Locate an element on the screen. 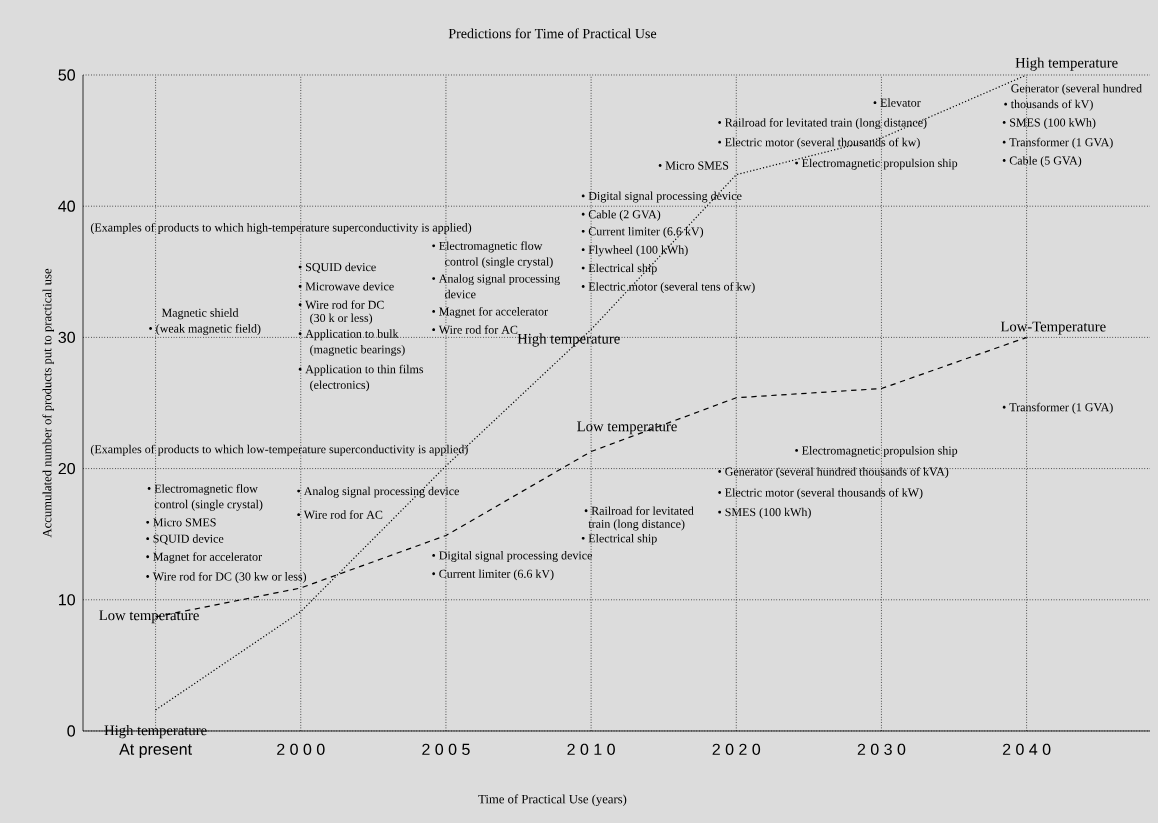  y-tick-label: 40 is located at coordinates (67, 206).